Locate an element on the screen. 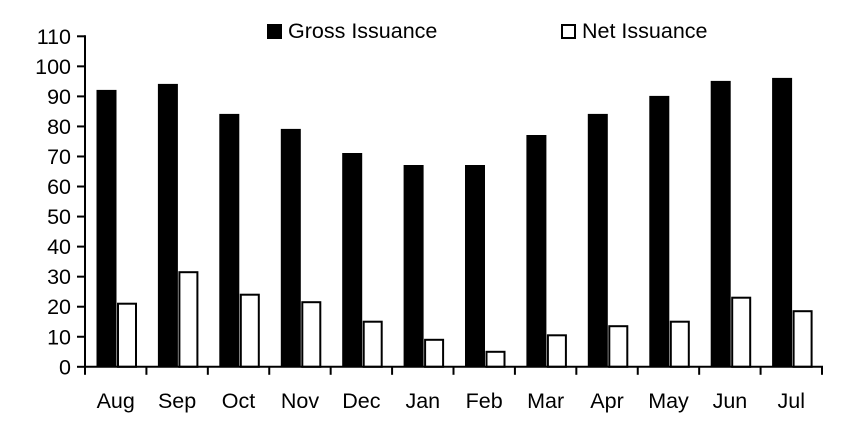 Image resolution: width=852 pixels, height=430 pixels. bar-gross-jul is located at coordinates (782, 222).